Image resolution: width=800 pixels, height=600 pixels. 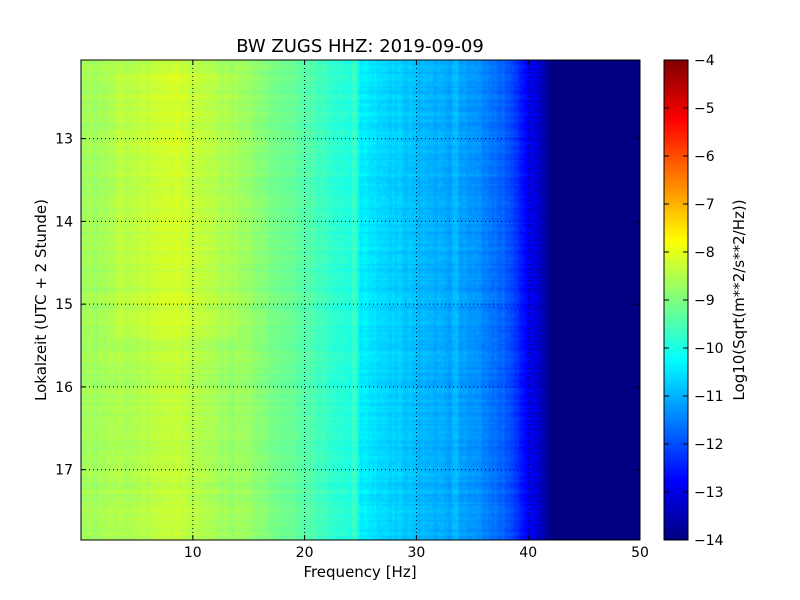 I want to click on colorbar-label: Log10(Sqrt(m**2/s**2/Hz)), so click(x=739, y=299).